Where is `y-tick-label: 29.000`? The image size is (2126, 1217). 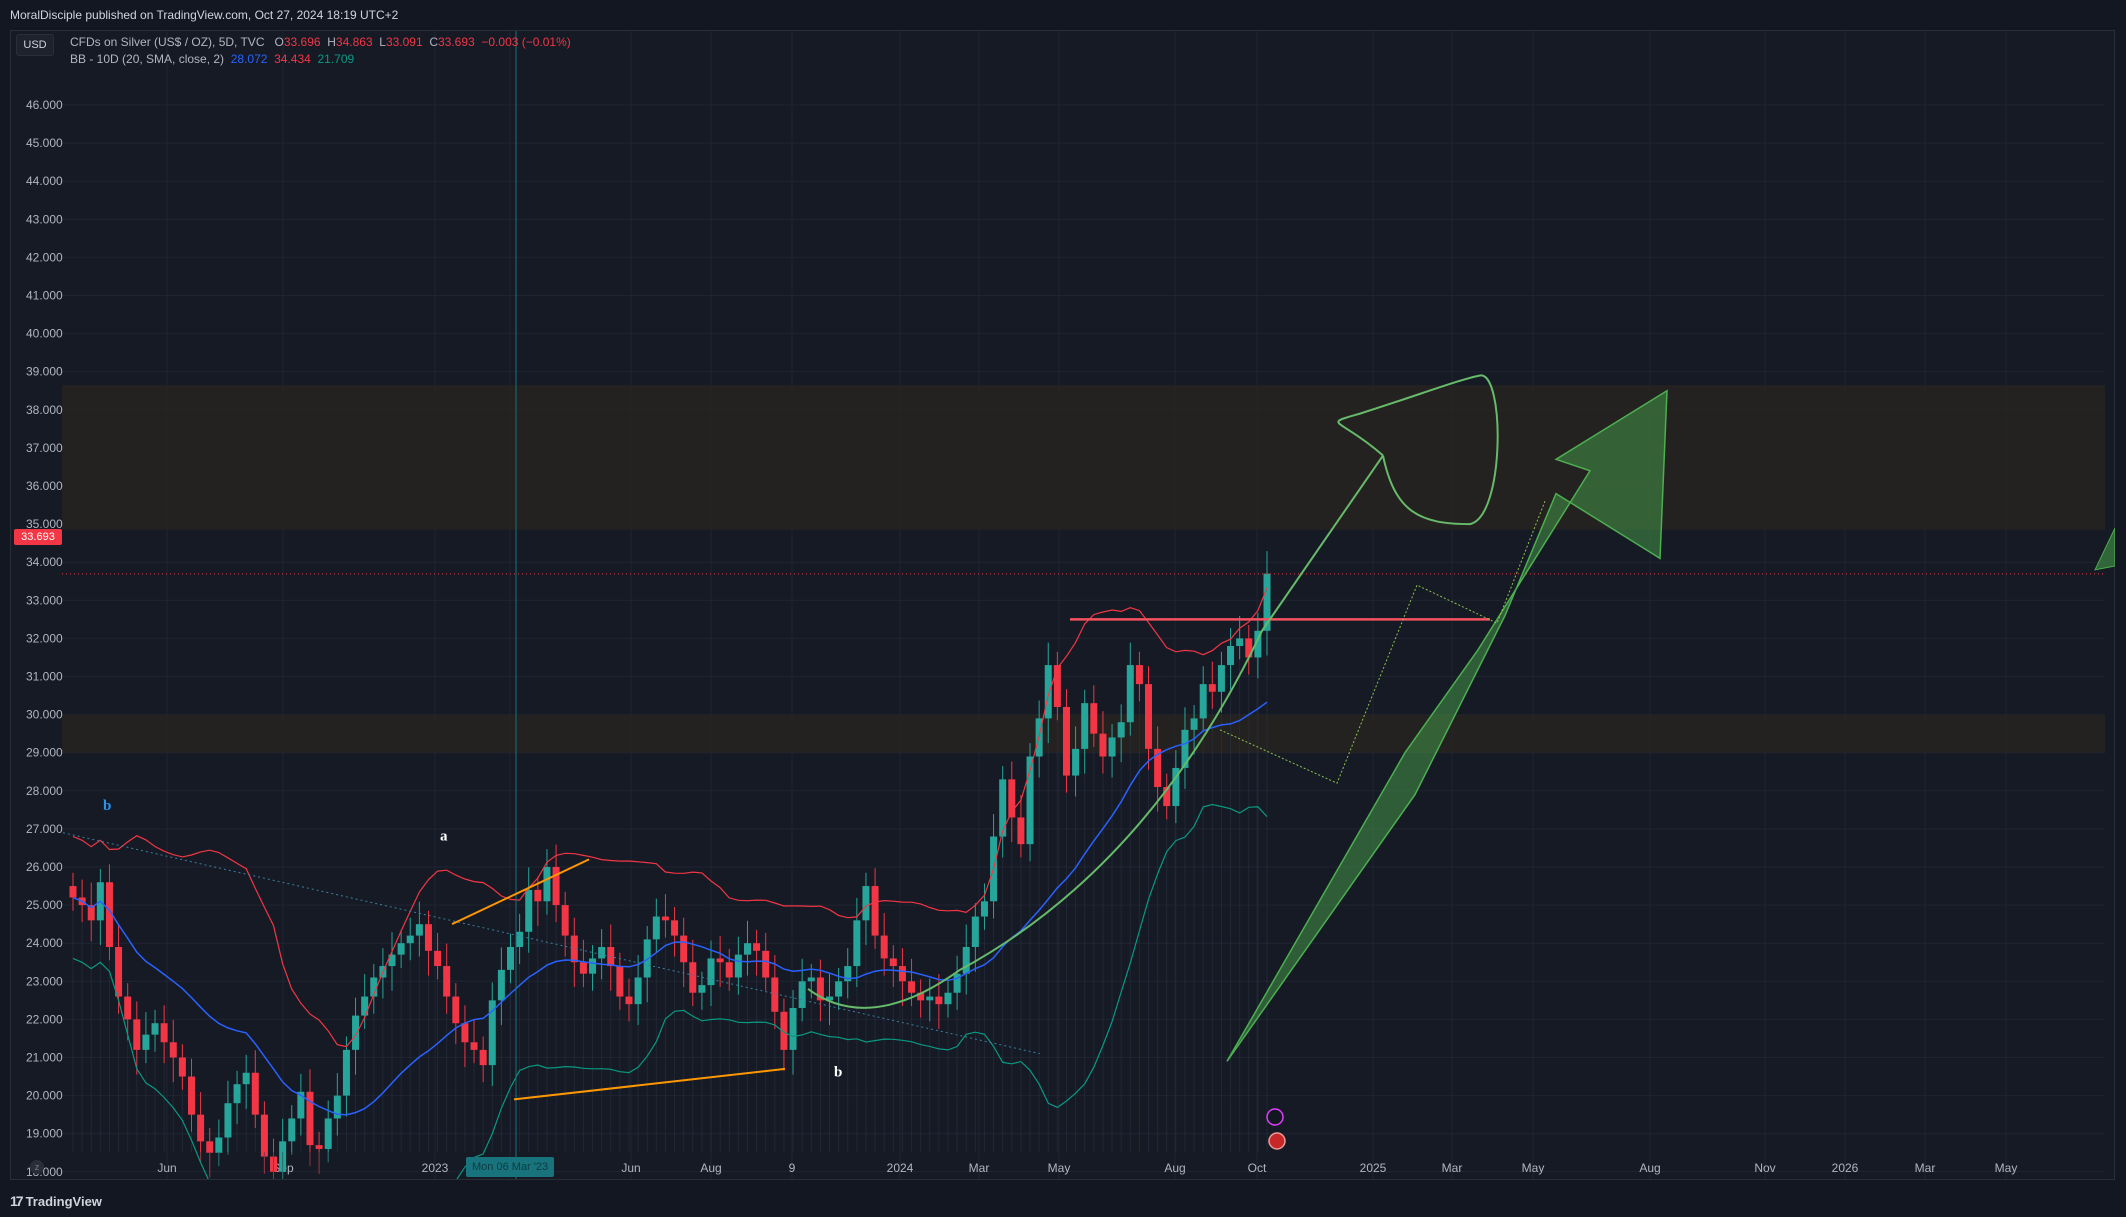 y-tick-label: 29.000 is located at coordinates (44, 753).